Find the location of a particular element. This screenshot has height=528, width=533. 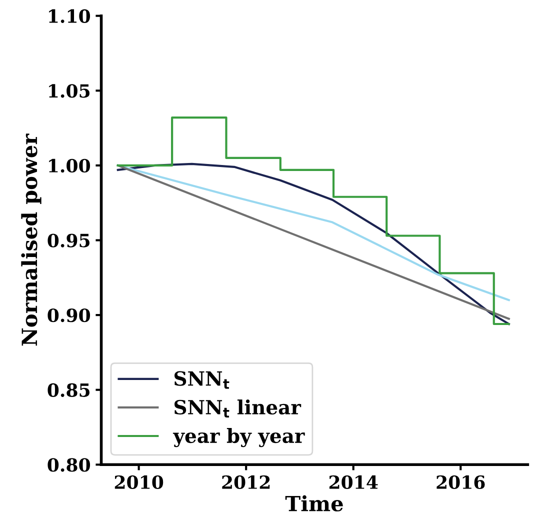

y-tick-label: 0.95 is located at coordinates (69, 241).